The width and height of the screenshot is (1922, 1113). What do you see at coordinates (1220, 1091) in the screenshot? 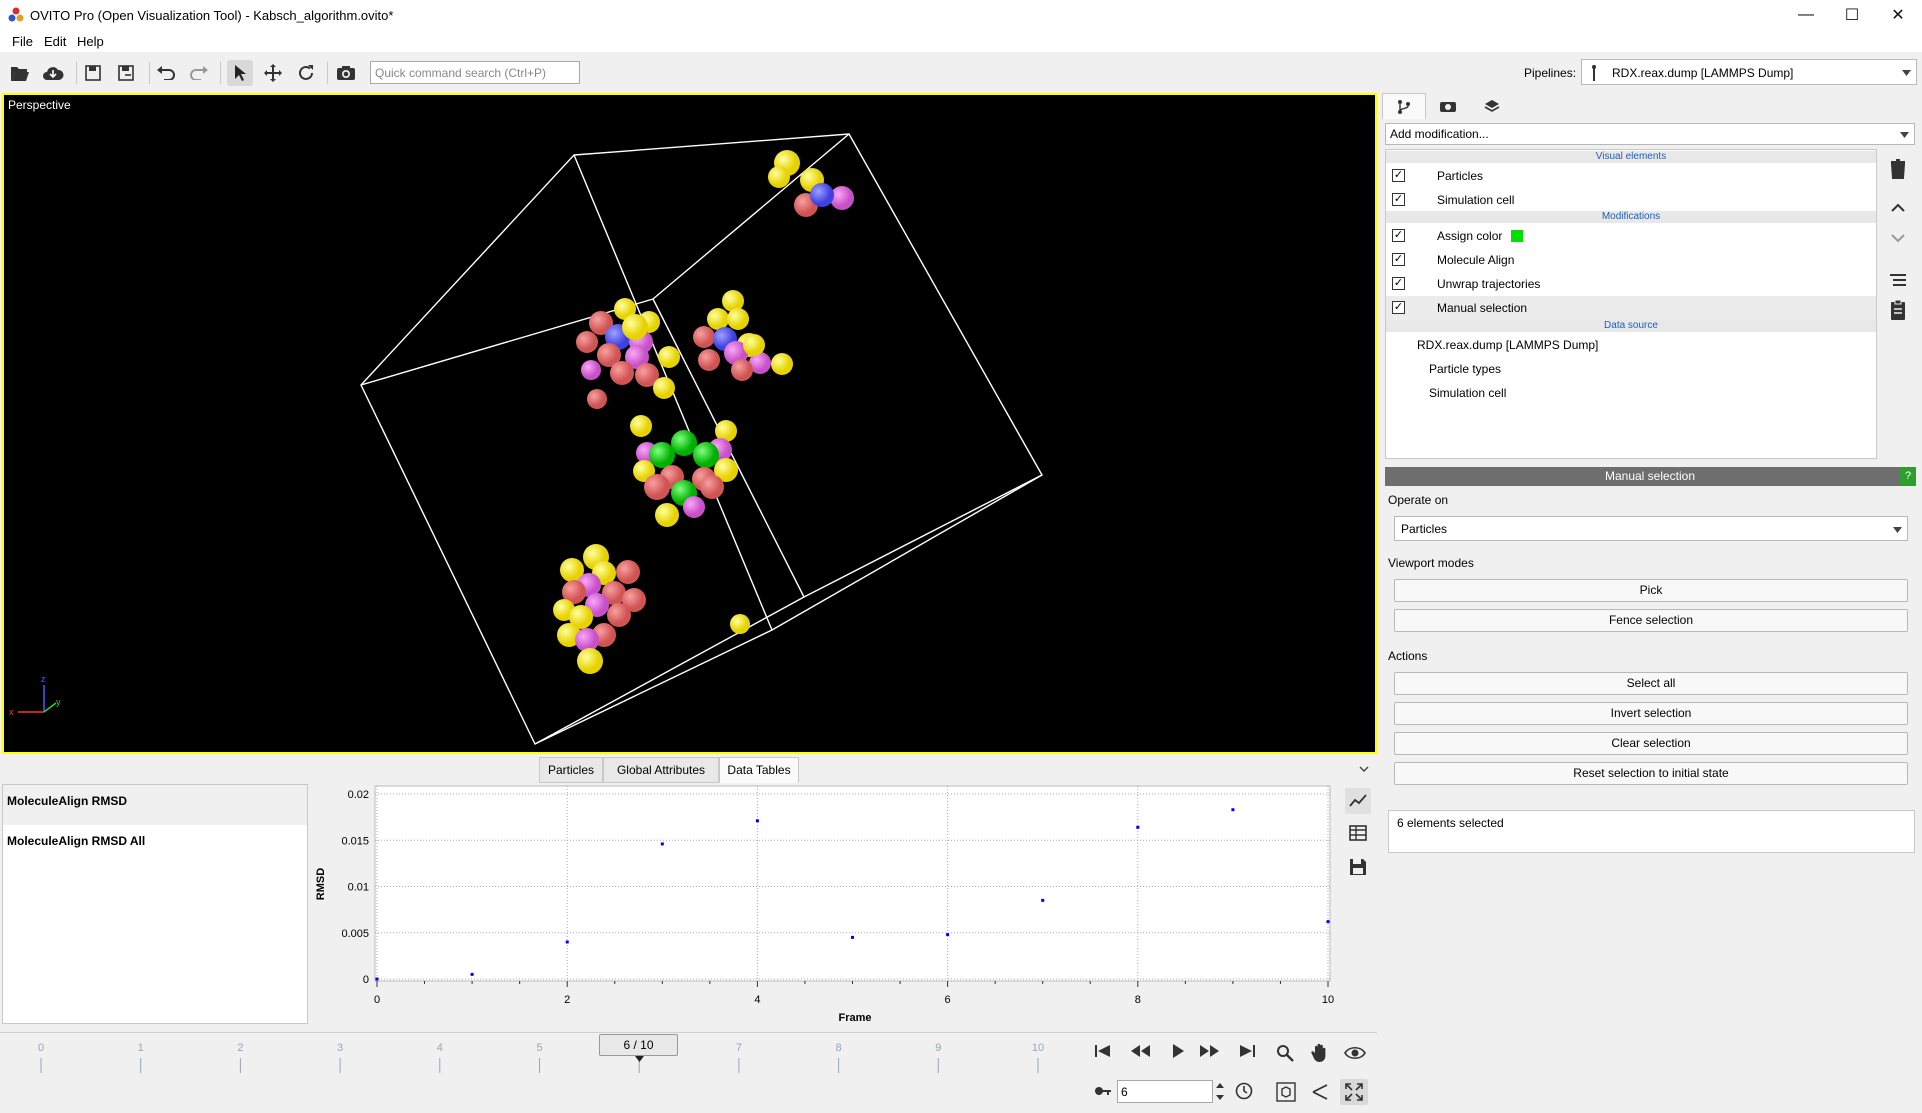
I see `frame-spinner-arrows` at bounding box center [1220, 1091].